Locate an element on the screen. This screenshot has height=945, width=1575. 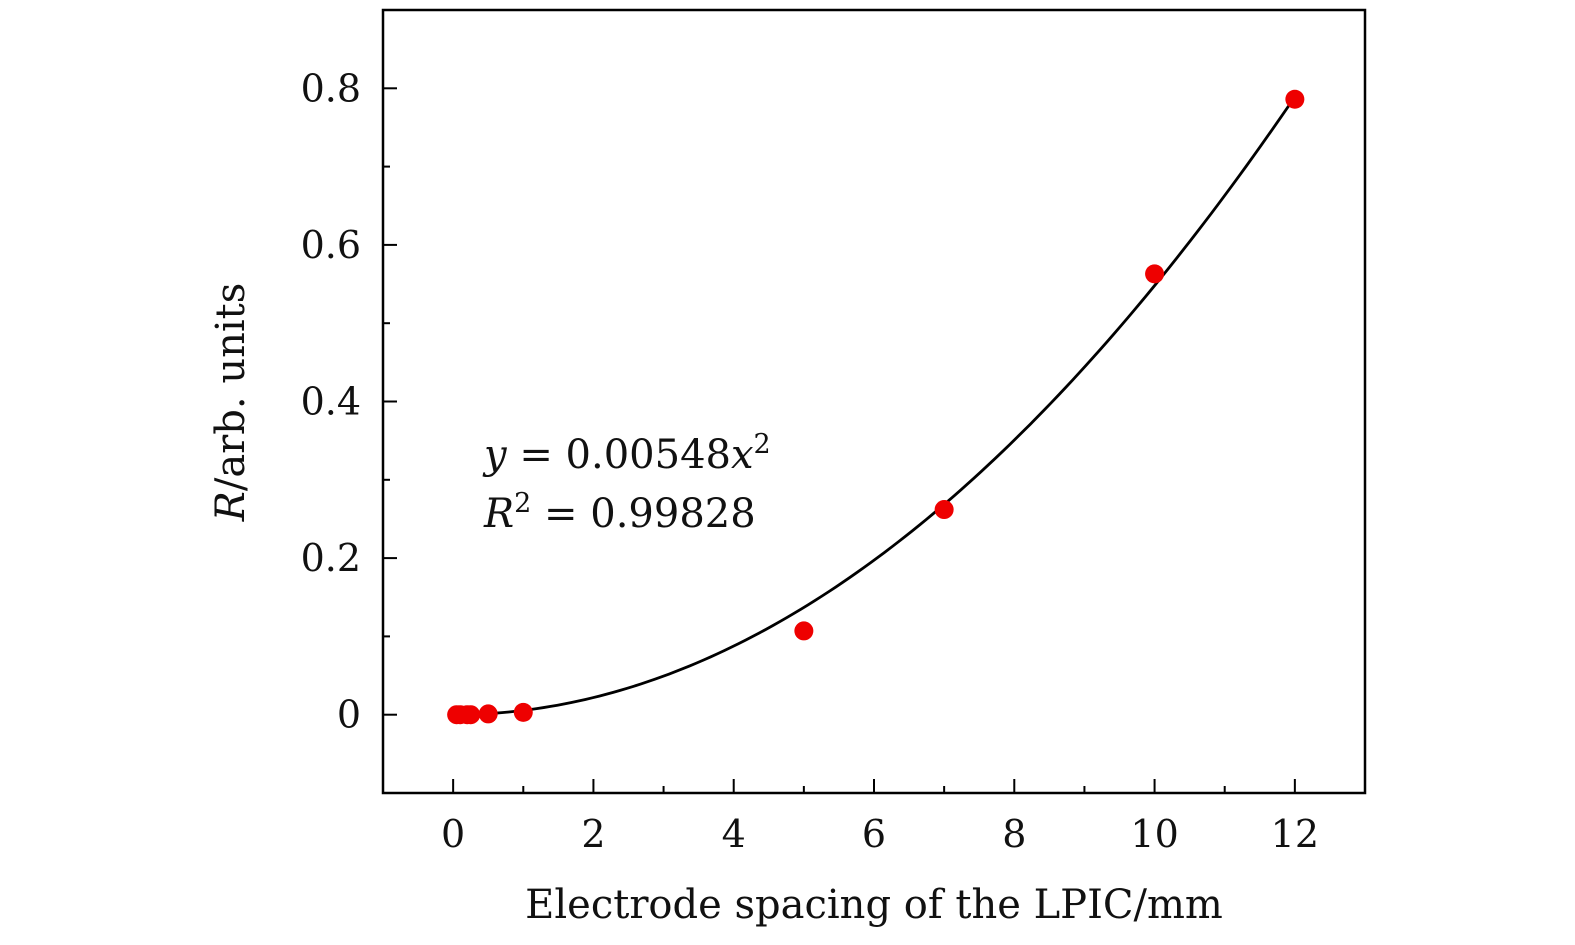
x-tick-label: 0 is located at coordinates (453, 834).